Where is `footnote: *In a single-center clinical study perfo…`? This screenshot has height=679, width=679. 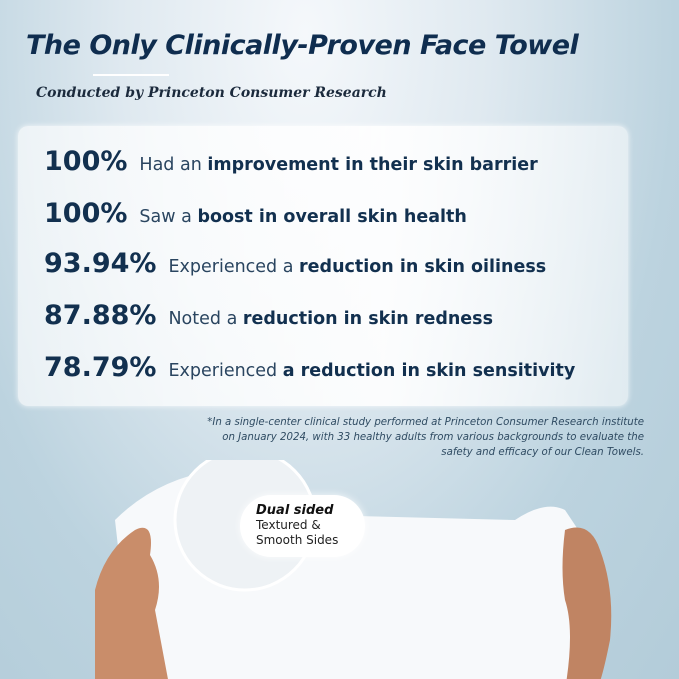 footnote: *In a single-center clinical study perfo… is located at coordinates (425, 437).